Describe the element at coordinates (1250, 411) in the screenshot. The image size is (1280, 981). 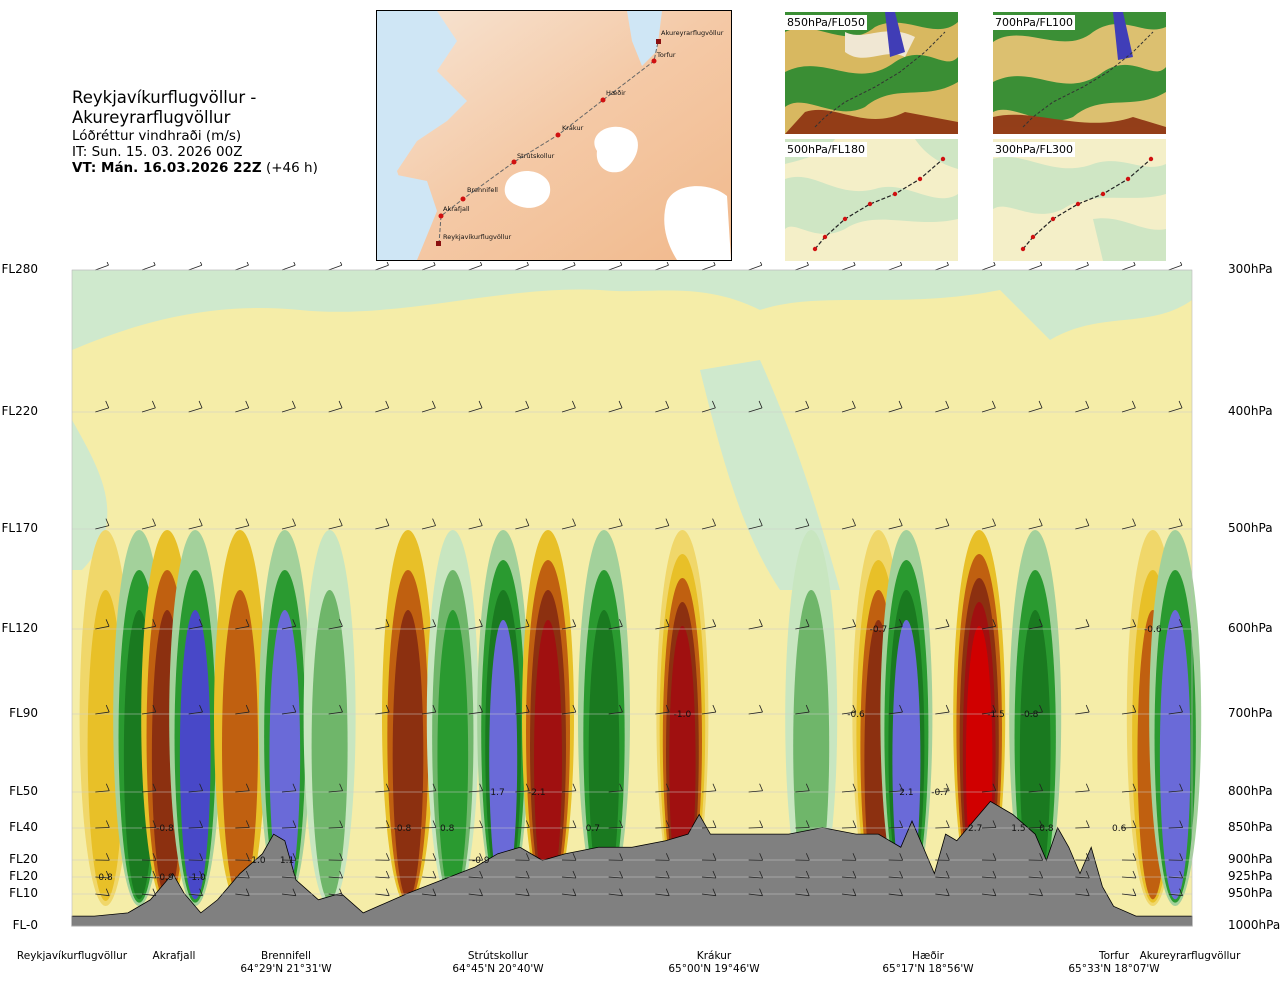
I see `pressure-tick-label: 400hPa` at that location.